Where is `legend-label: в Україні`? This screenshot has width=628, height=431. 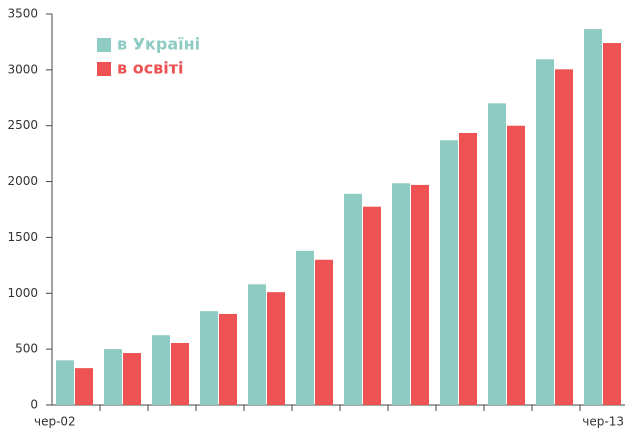
legend-label: в Україні is located at coordinates (158, 44).